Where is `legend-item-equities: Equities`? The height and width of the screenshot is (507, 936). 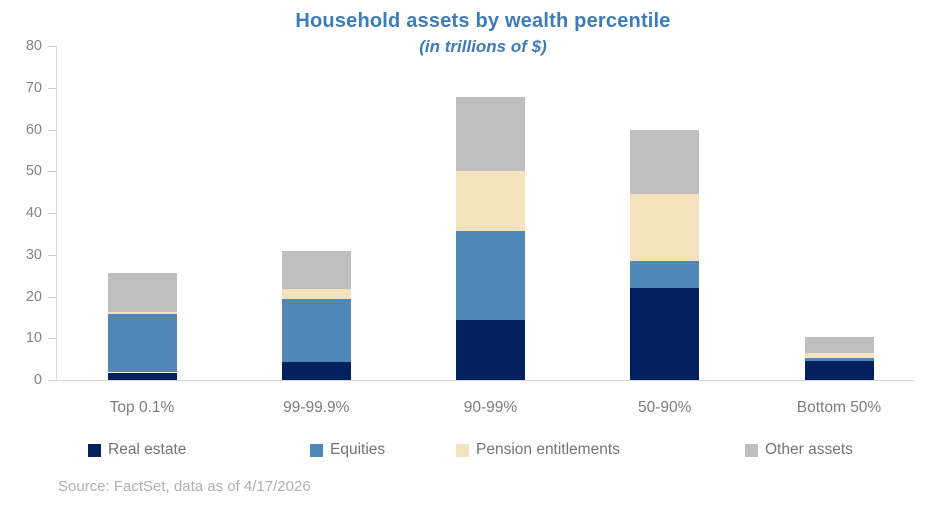 legend-item-equities: Equities is located at coordinates (347, 450).